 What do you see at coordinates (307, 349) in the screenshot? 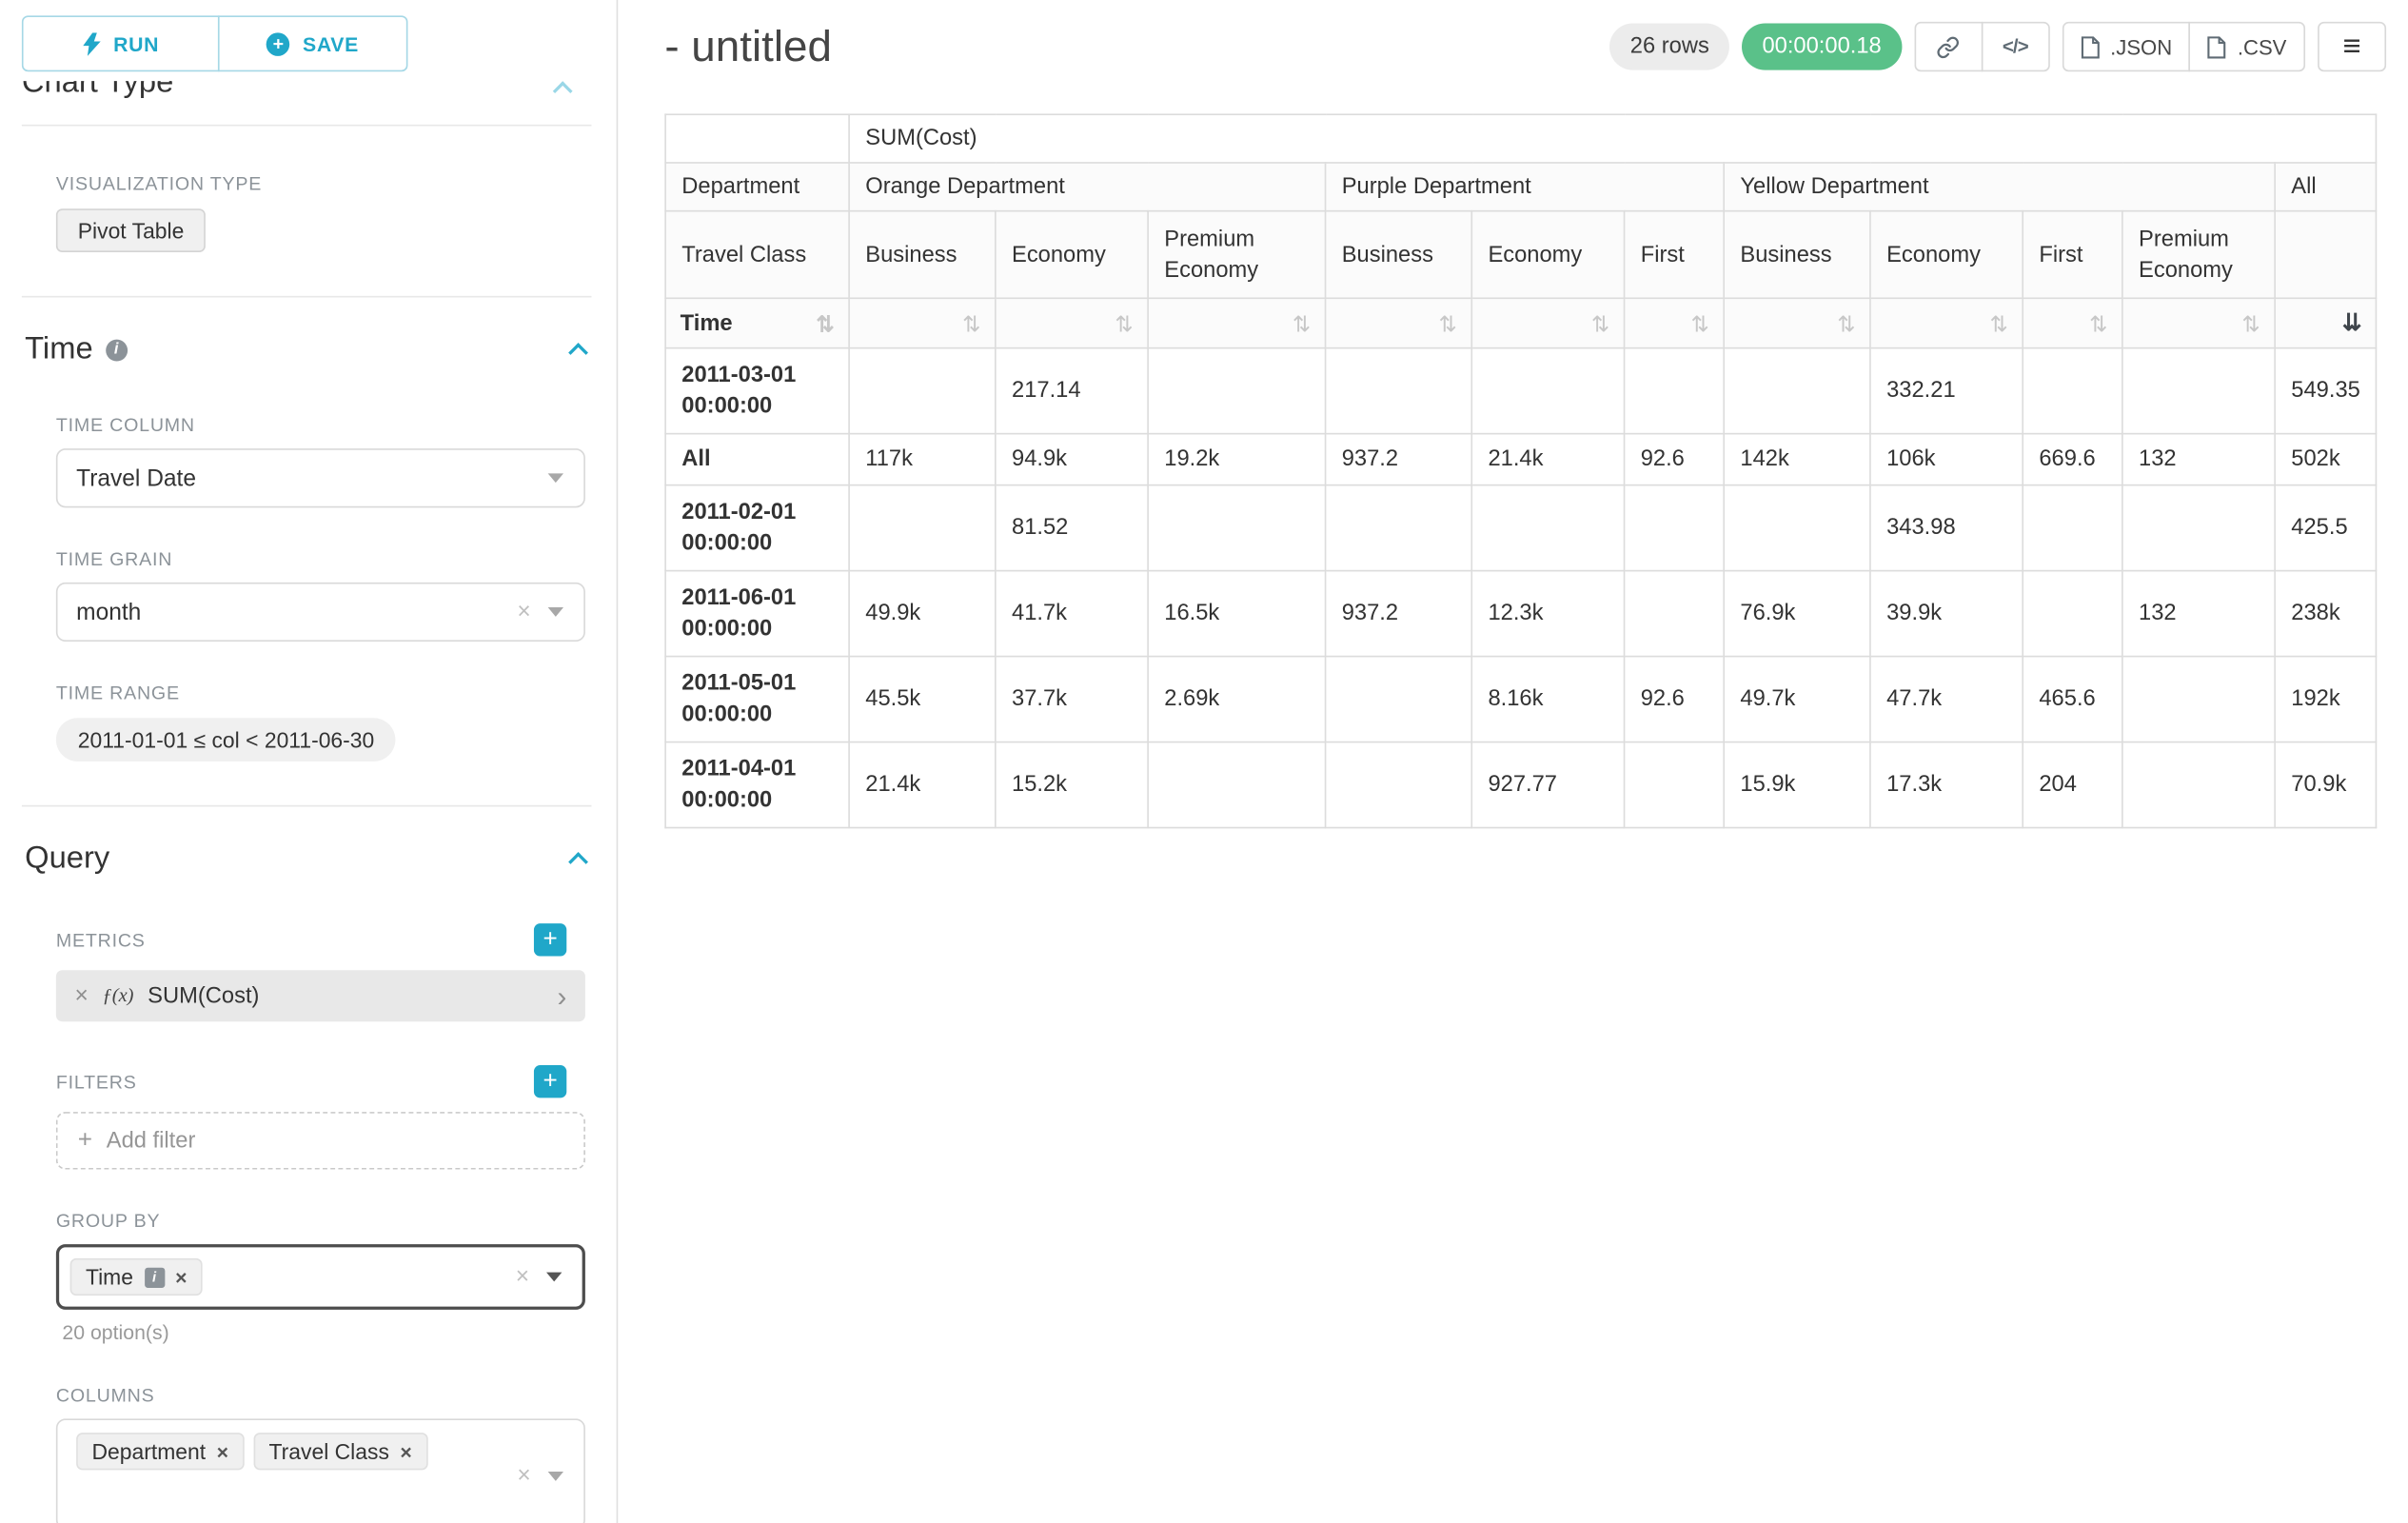
I see `time-section-header: Time i` at bounding box center [307, 349].